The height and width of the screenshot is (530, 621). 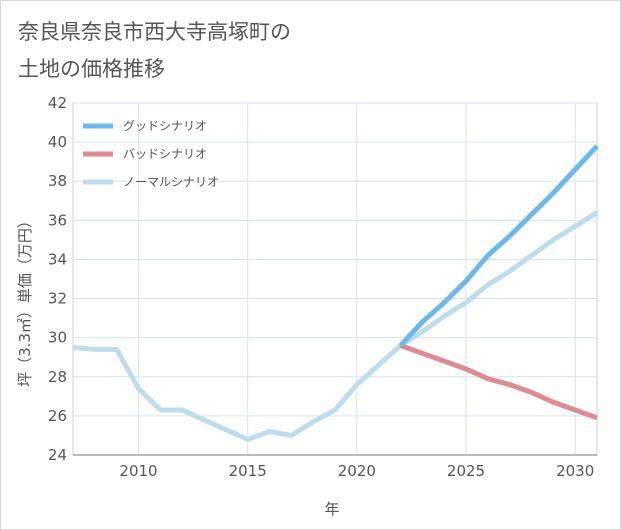 I want to click on y-tick-label: 34, so click(x=57, y=259).